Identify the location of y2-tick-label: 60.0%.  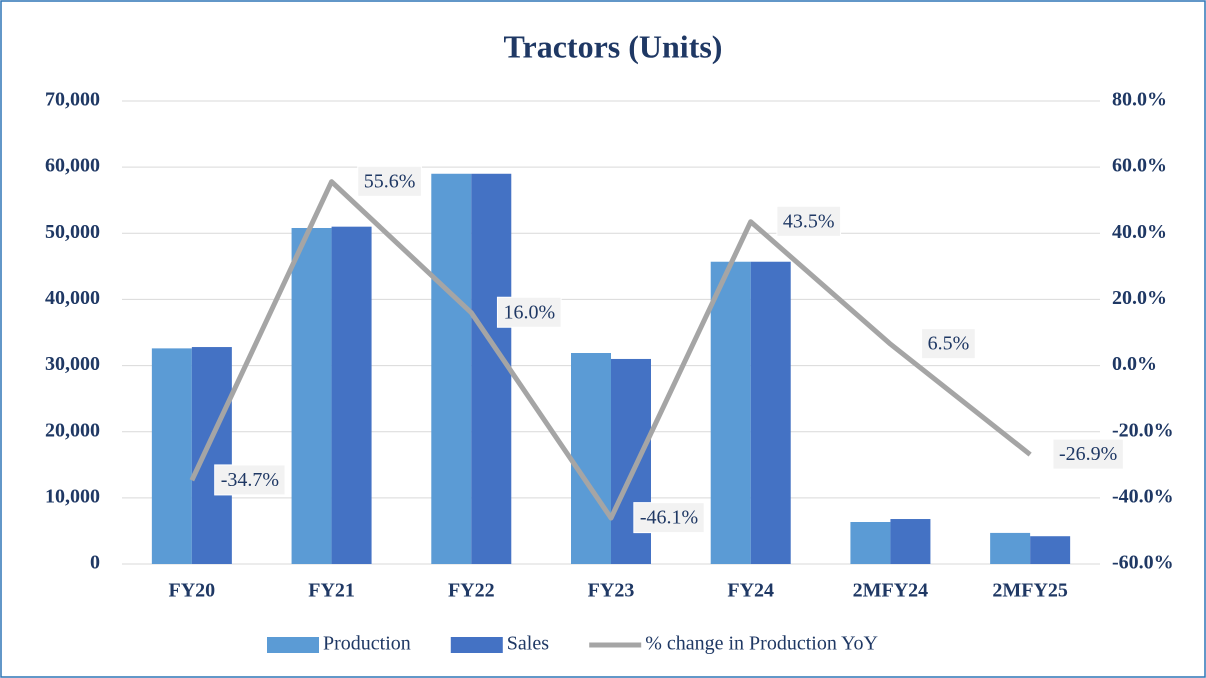
(1139, 166).